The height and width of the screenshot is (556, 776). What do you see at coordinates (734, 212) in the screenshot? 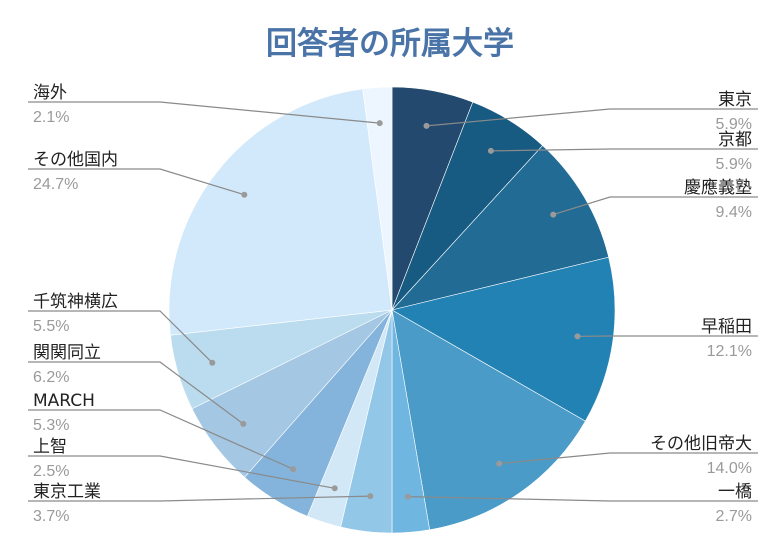
I see `slice-percentage: 9.4%` at bounding box center [734, 212].